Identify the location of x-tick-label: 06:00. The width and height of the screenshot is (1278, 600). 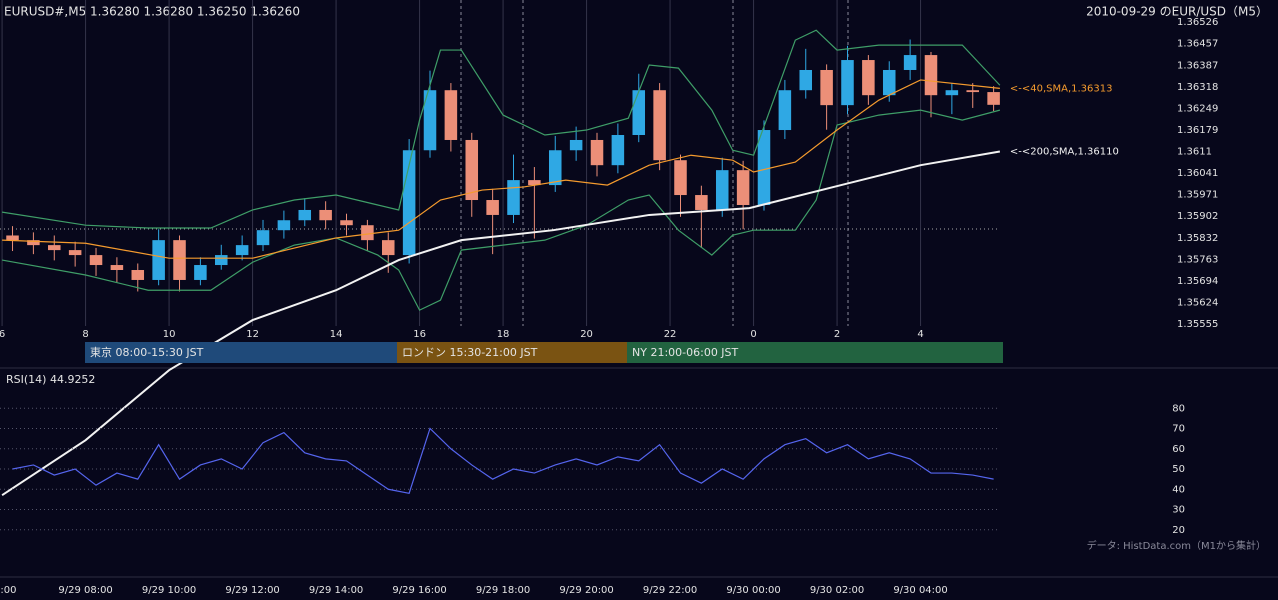
(8, 590).